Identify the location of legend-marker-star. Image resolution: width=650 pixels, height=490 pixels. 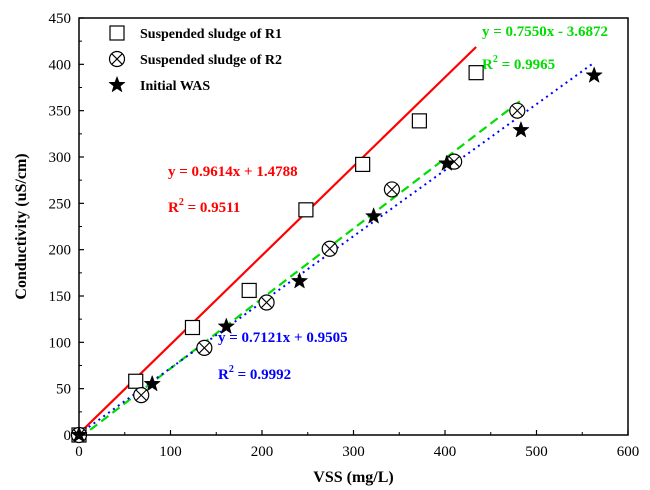
(117, 84).